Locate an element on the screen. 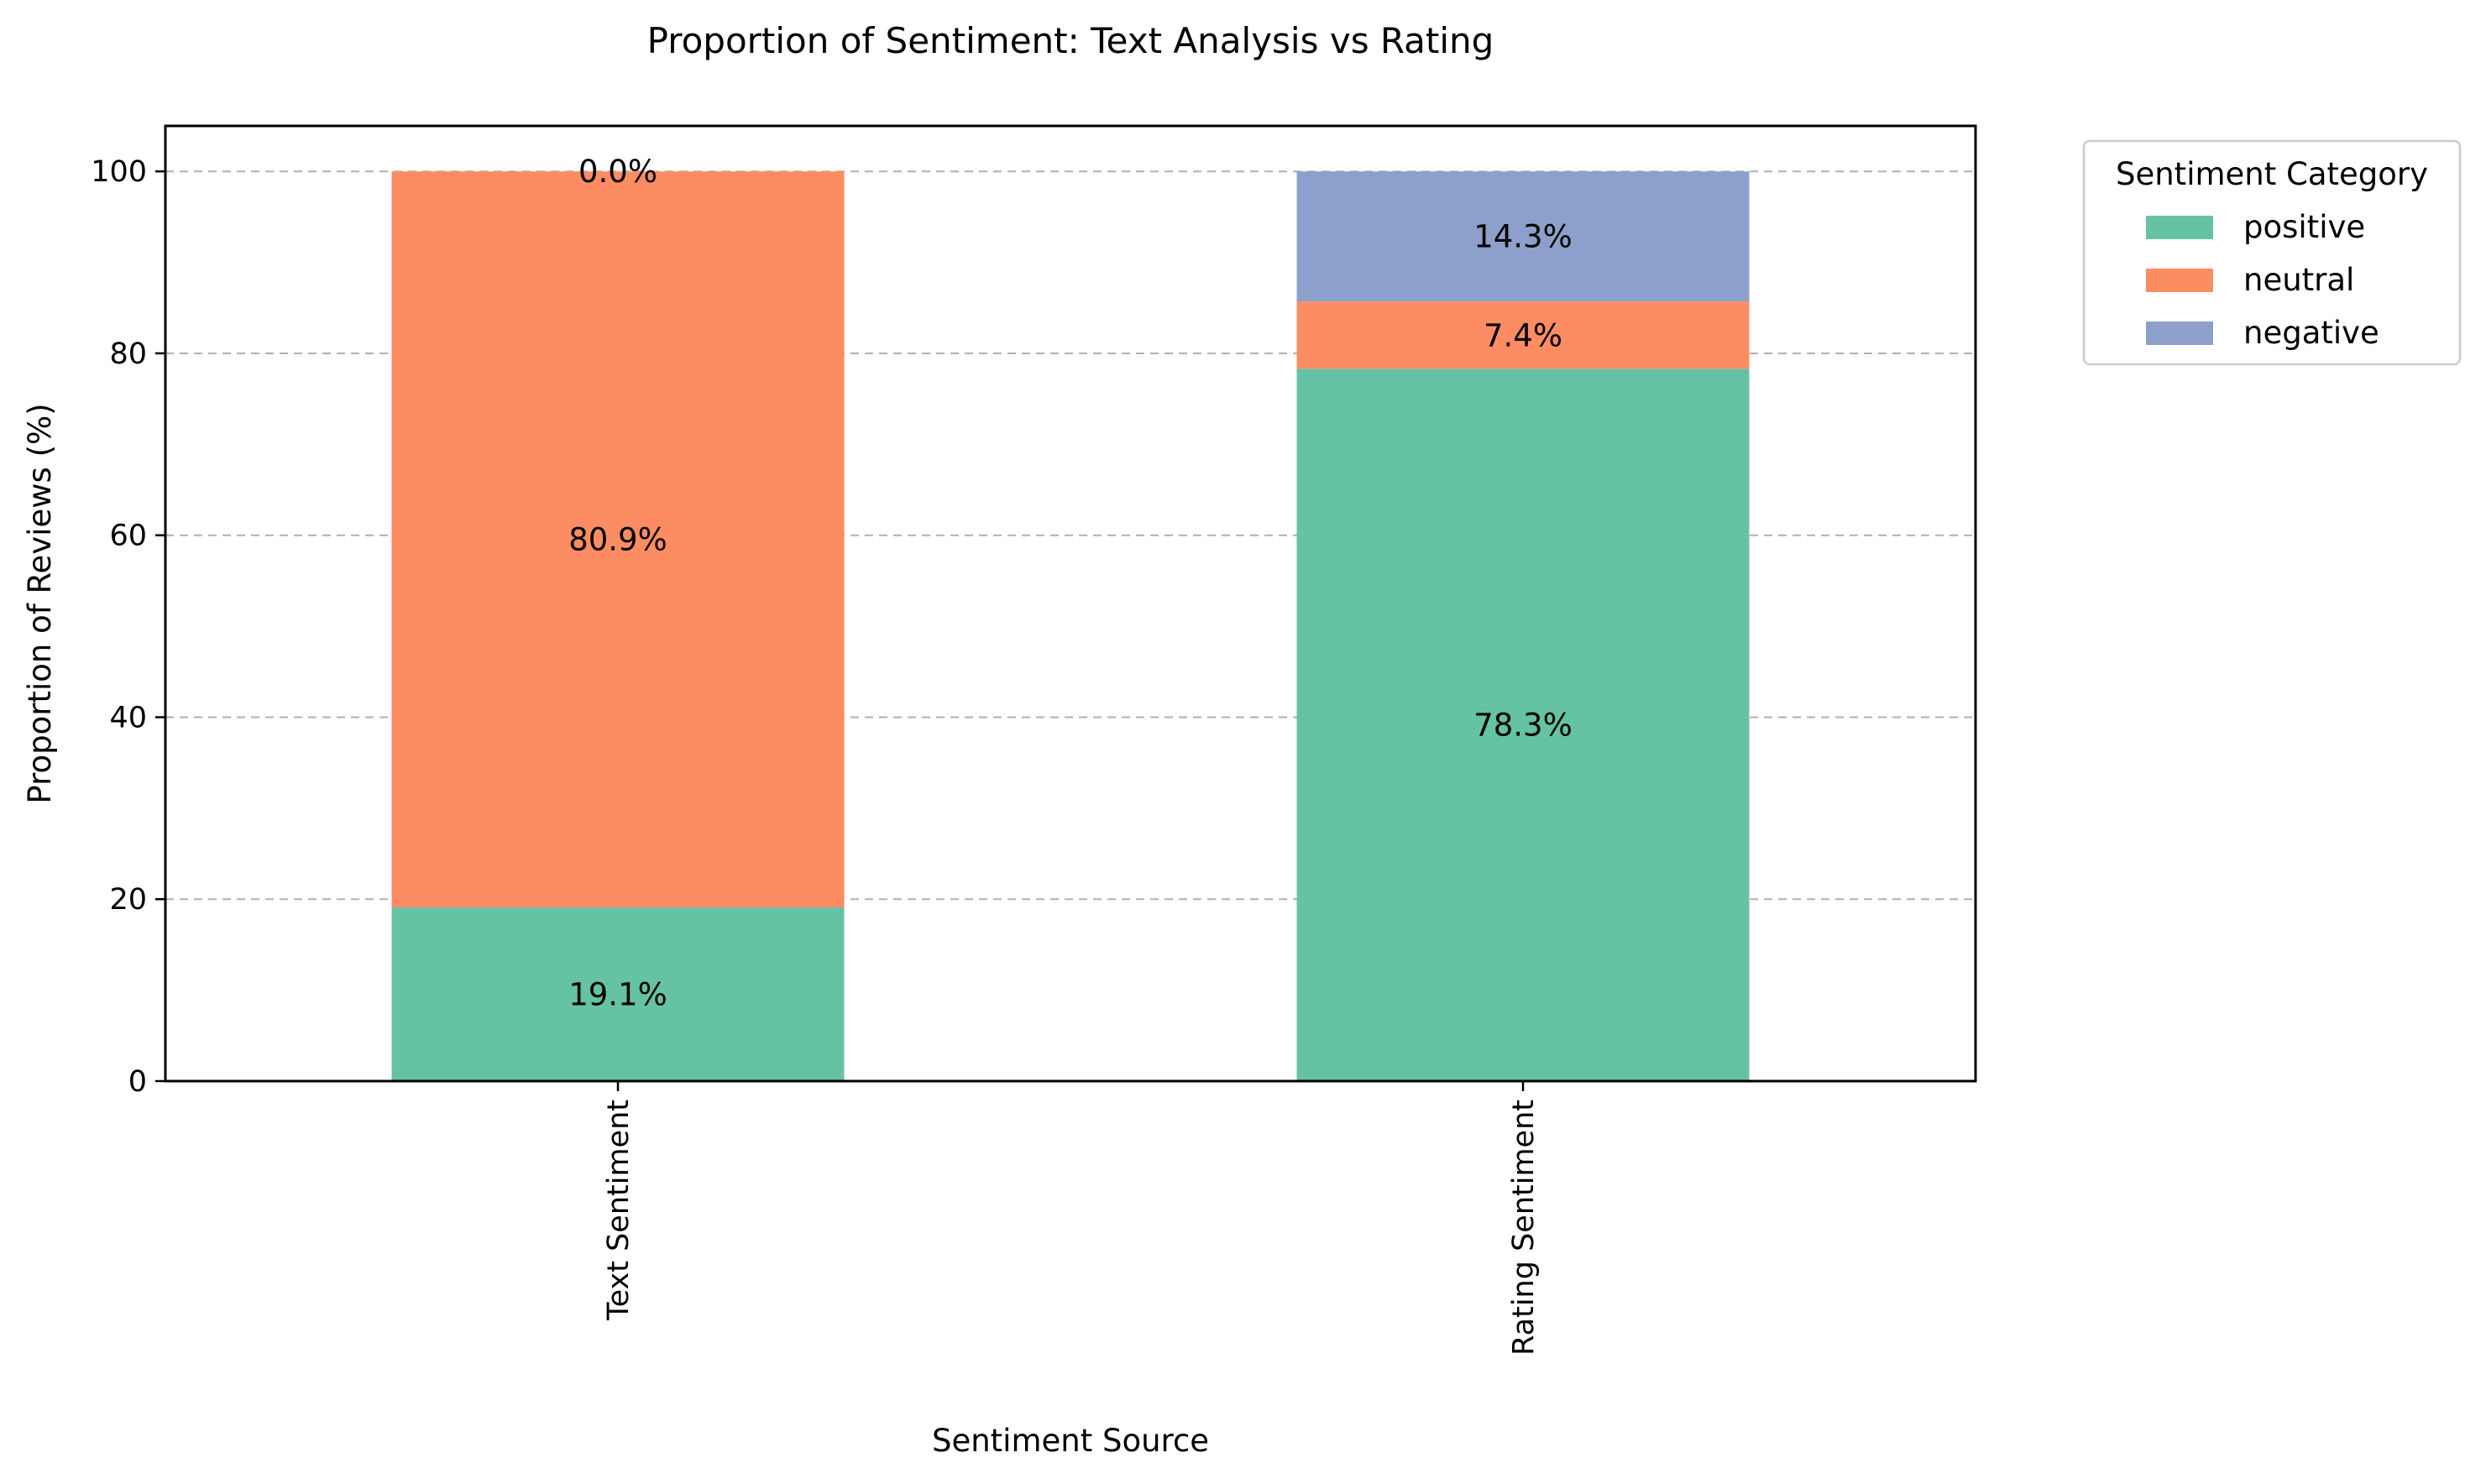 Image resolution: width=2486 pixels, height=1484 pixels. bar-value-label: 7.4% is located at coordinates (1523, 335).